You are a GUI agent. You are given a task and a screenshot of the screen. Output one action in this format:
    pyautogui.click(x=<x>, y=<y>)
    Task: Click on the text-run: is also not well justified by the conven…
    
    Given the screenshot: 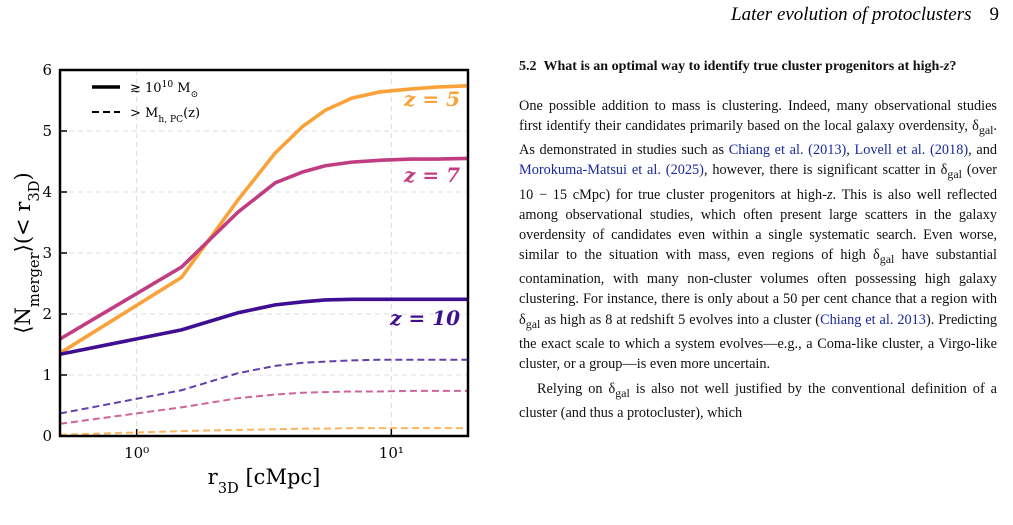 What is the action you would take?
    pyautogui.click(x=758, y=401)
    